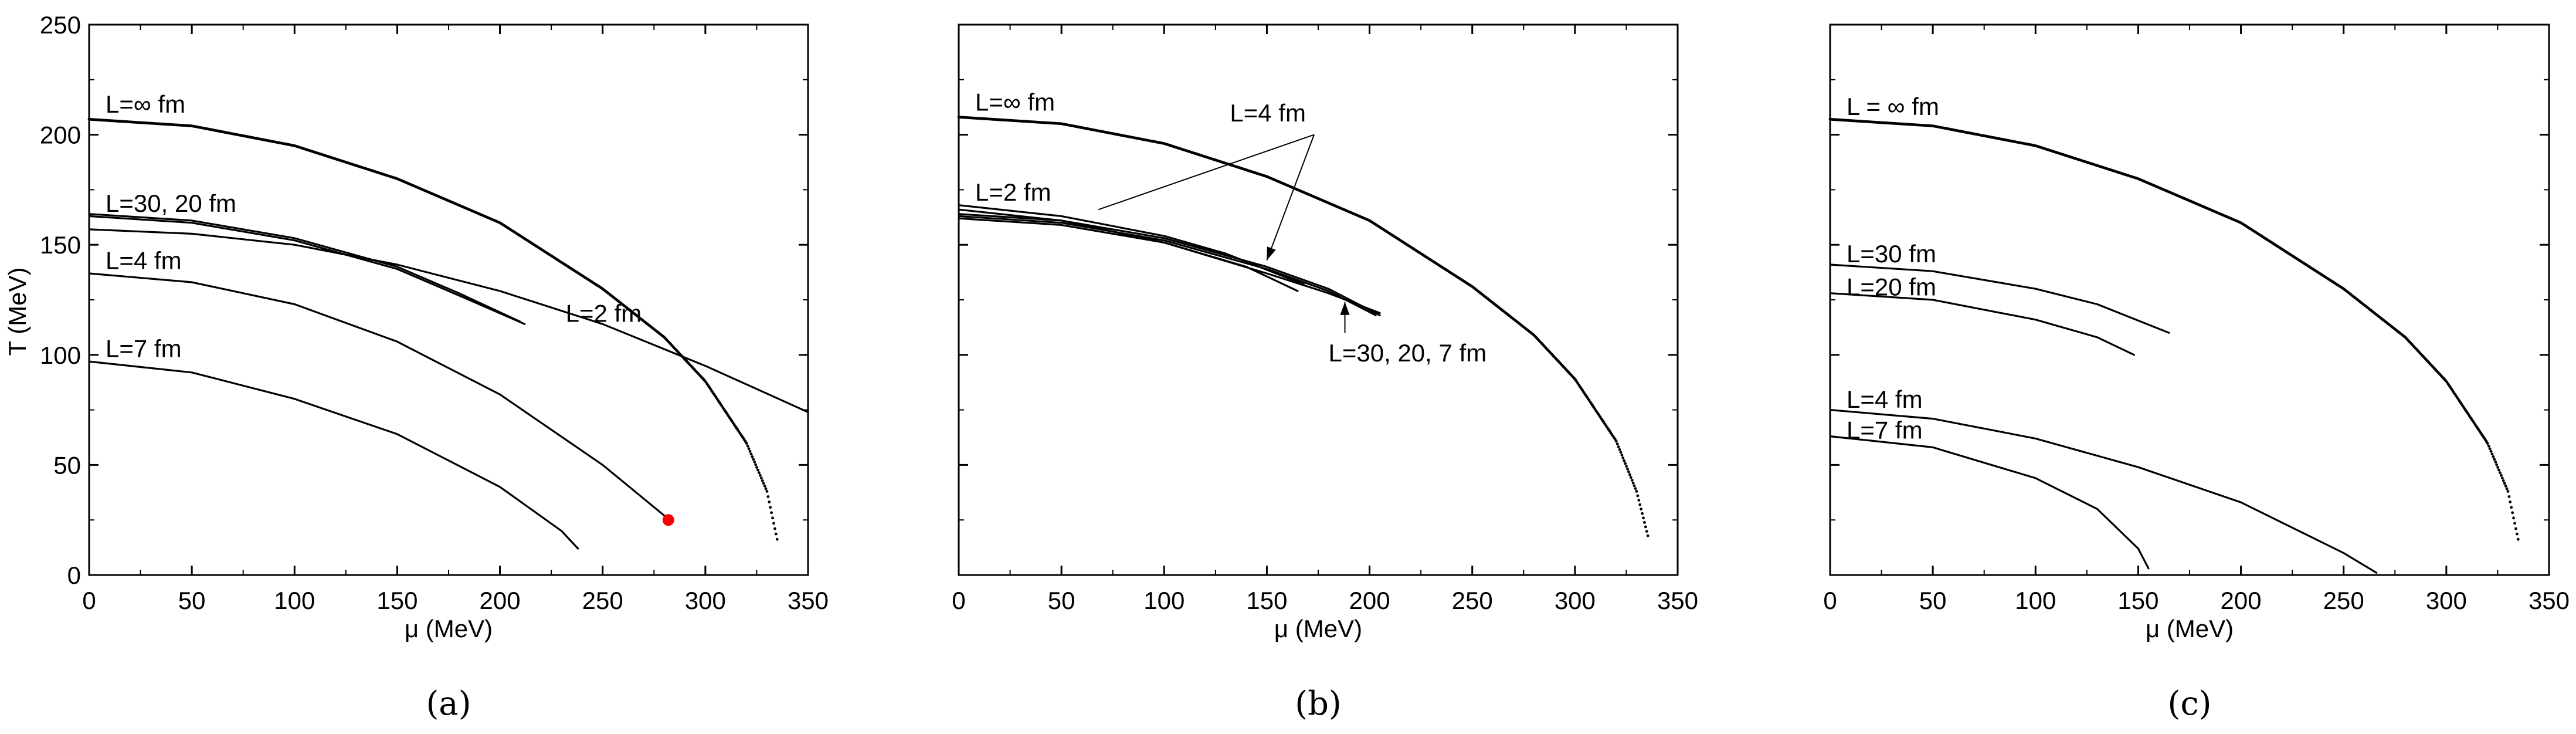 The width and height of the screenshot is (2576, 734). I want to click on curve-label: L=7 fm, so click(1885, 430).